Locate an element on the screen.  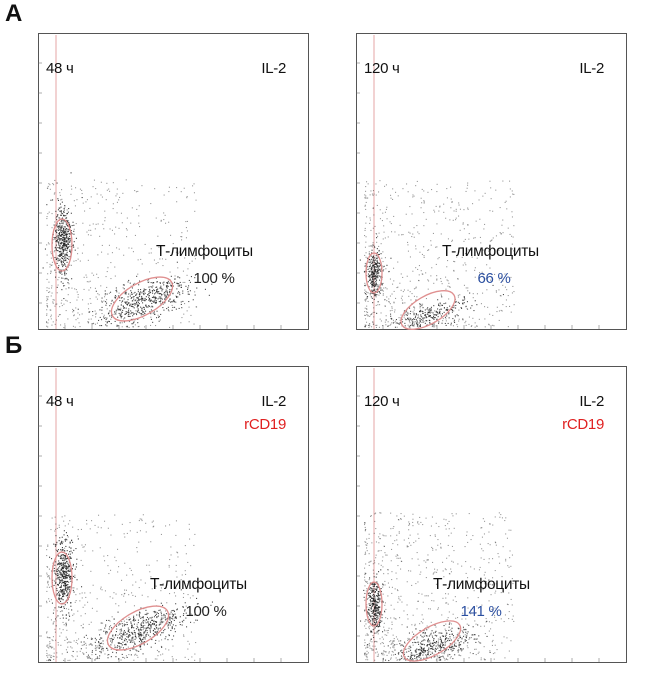
section-label-b: Б is located at coordinates (14, 345).